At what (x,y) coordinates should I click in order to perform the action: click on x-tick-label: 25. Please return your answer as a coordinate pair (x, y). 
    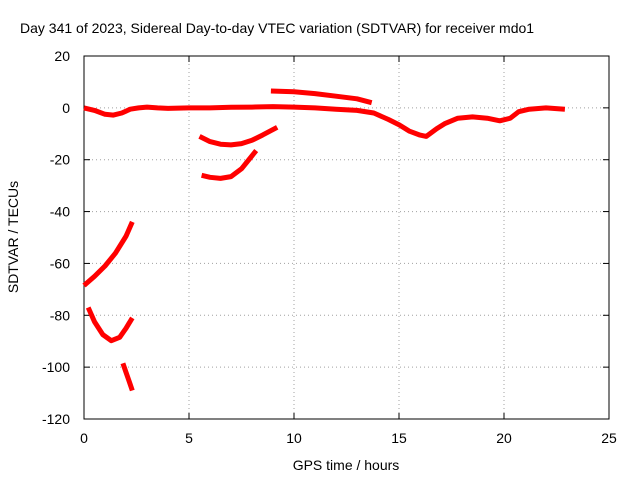
    Looking at the image, I should click on (609, 438).